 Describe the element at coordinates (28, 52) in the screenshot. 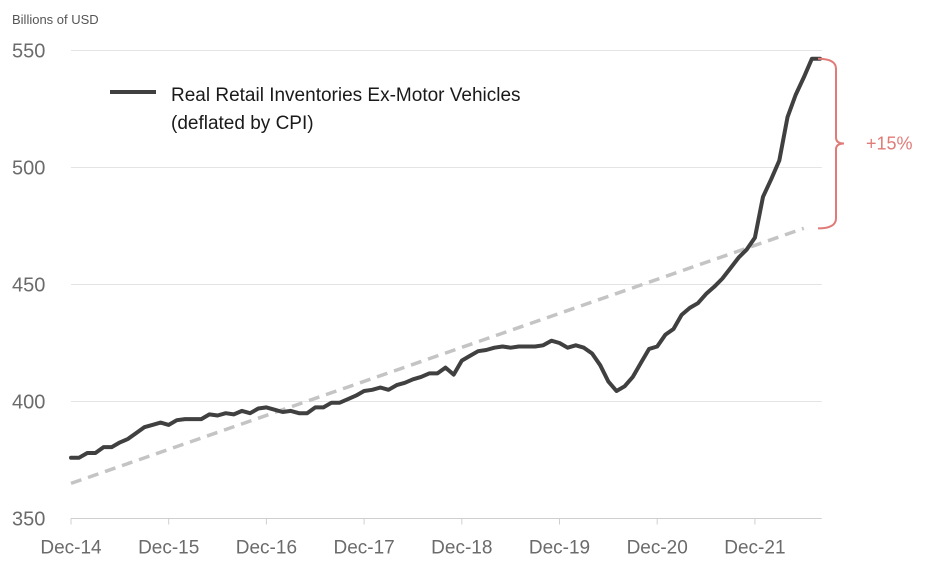

I see `y-tick-label: 550` at that location.